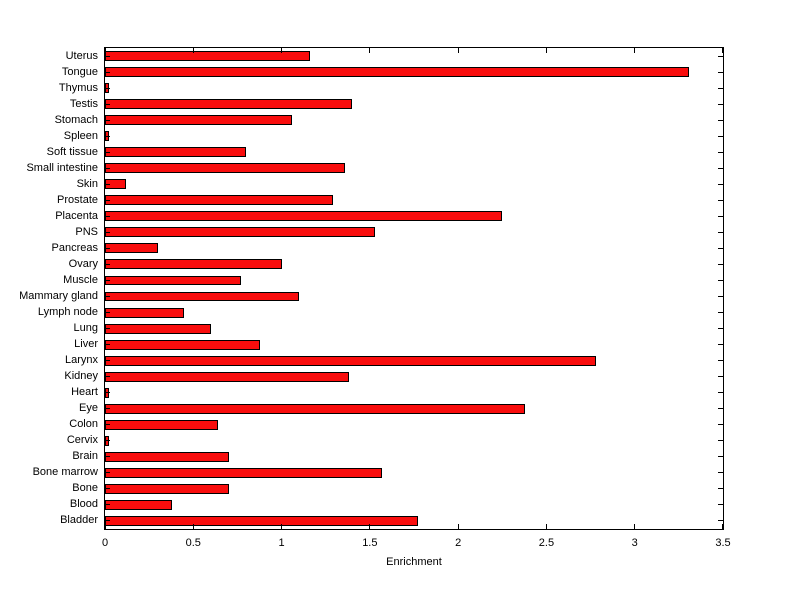 This screenshot has width=800, height=599. What do you see at coordinates (107, 168) in the screenshot?
I see `y-tick-left-small-intestine` at bounding box center [107, 168].